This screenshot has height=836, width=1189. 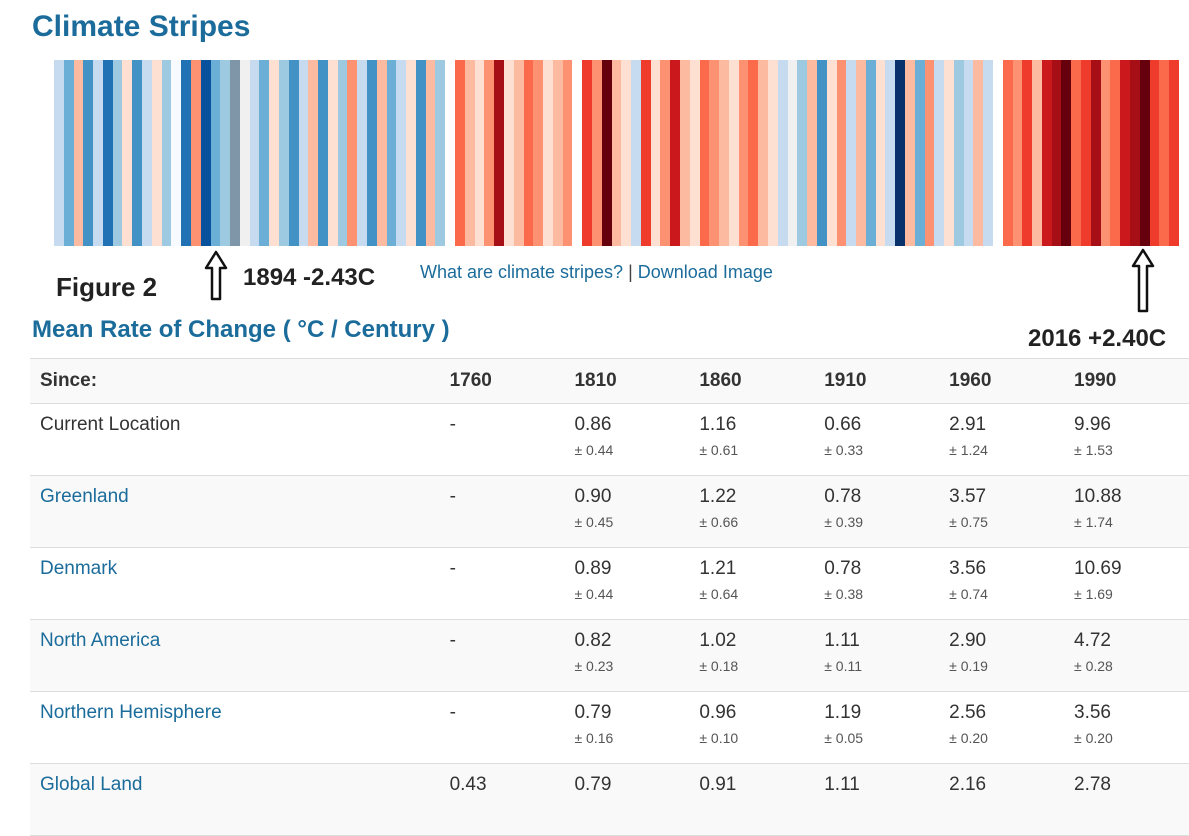 What do you see at coordinates (141, 26) in the screenshot?
I see `page-title: Climate Stripes` at bounding box center [141, 26].